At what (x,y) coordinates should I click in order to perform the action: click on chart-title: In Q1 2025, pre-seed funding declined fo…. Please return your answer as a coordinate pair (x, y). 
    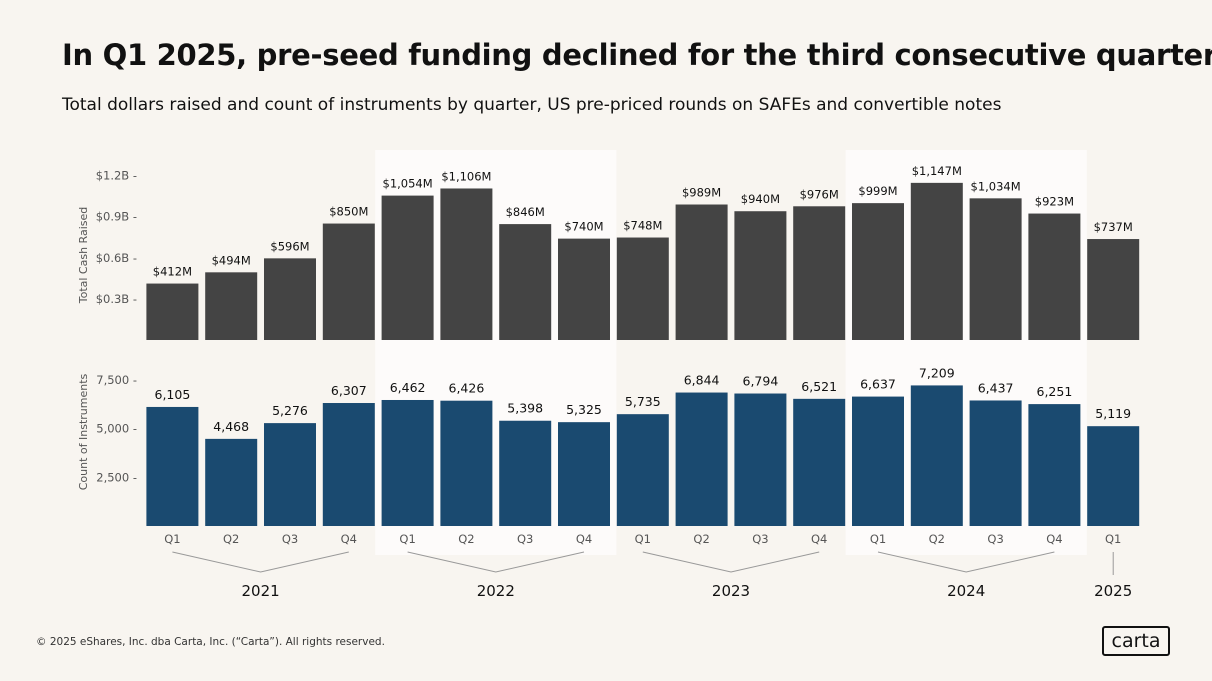
    Looking at the image, I should click on (637, 55).